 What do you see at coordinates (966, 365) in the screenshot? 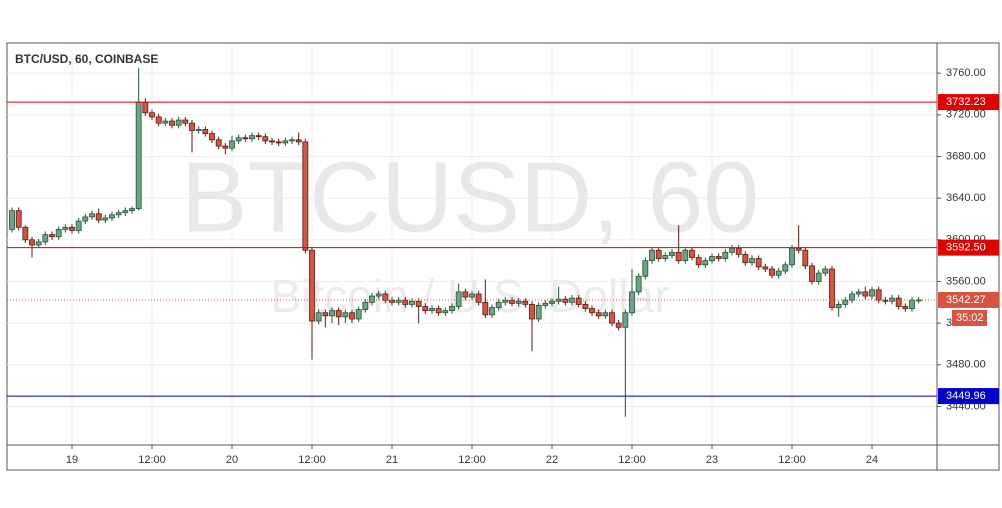
I see `y-tick-label: 3480.00` at bounding box center [966, 365].